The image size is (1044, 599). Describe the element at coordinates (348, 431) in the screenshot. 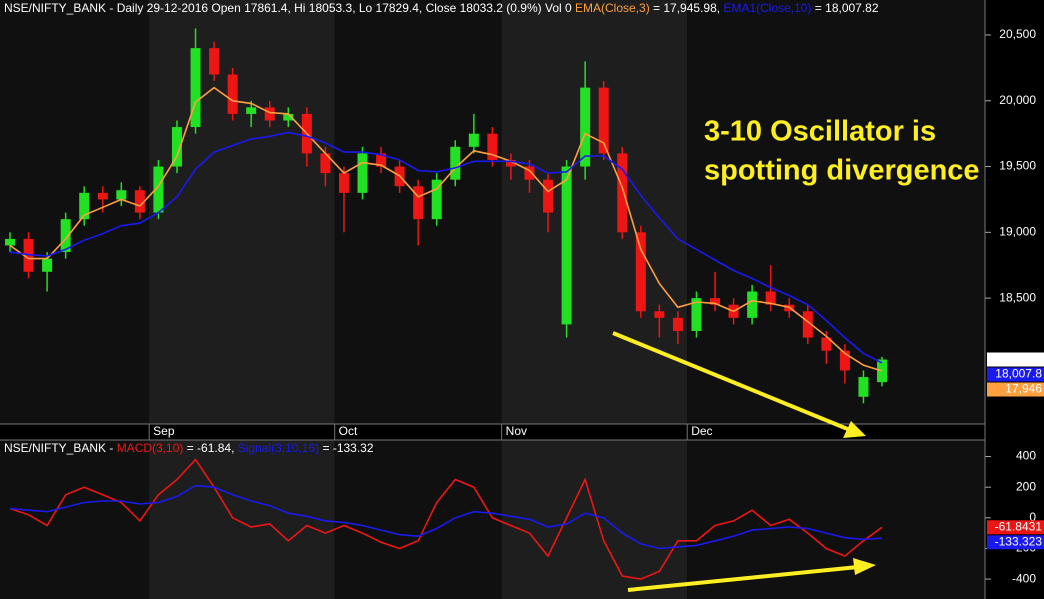

I see `x-tick-label: Oct` at that location.